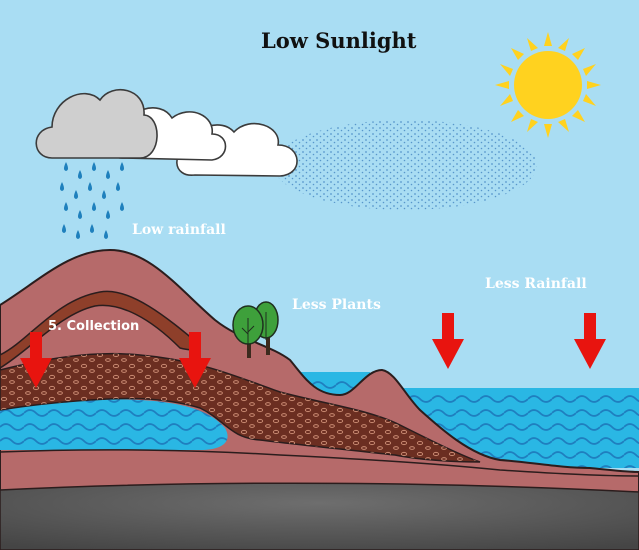 The image size is (639, 550). Describe the element at coordinates (92, 200) in the screenshot. I see `rain-drops` at that location.